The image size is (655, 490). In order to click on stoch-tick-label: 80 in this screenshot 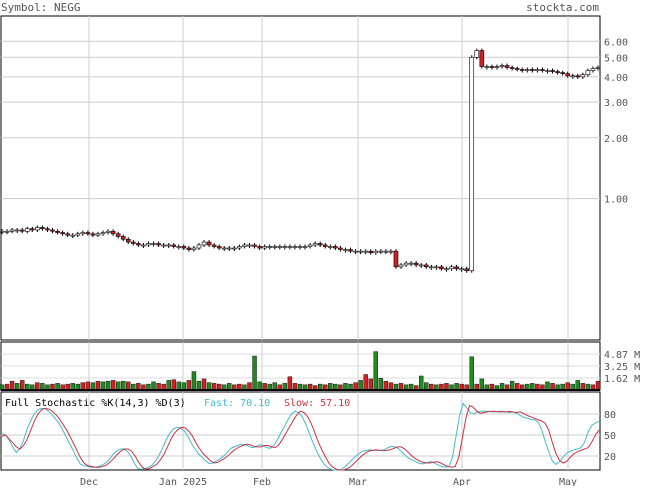, I will do `click(610, 415)`.